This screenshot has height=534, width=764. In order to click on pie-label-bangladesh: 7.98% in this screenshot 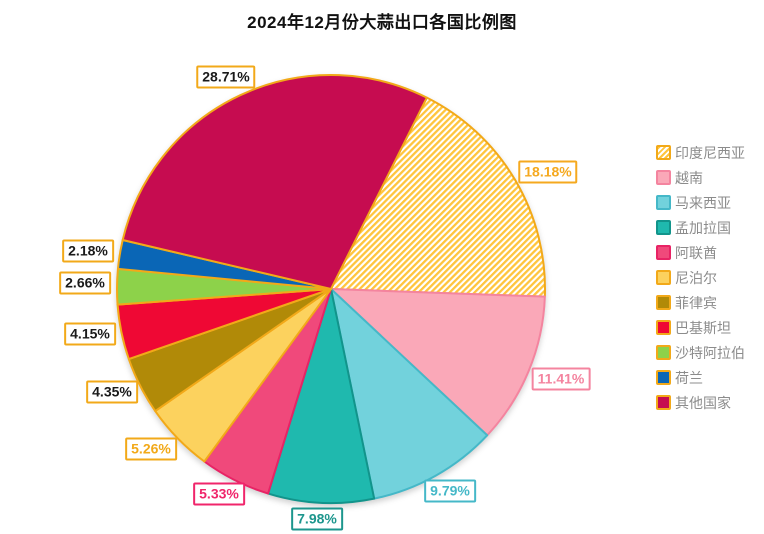, I will do `click(317, 519)`.